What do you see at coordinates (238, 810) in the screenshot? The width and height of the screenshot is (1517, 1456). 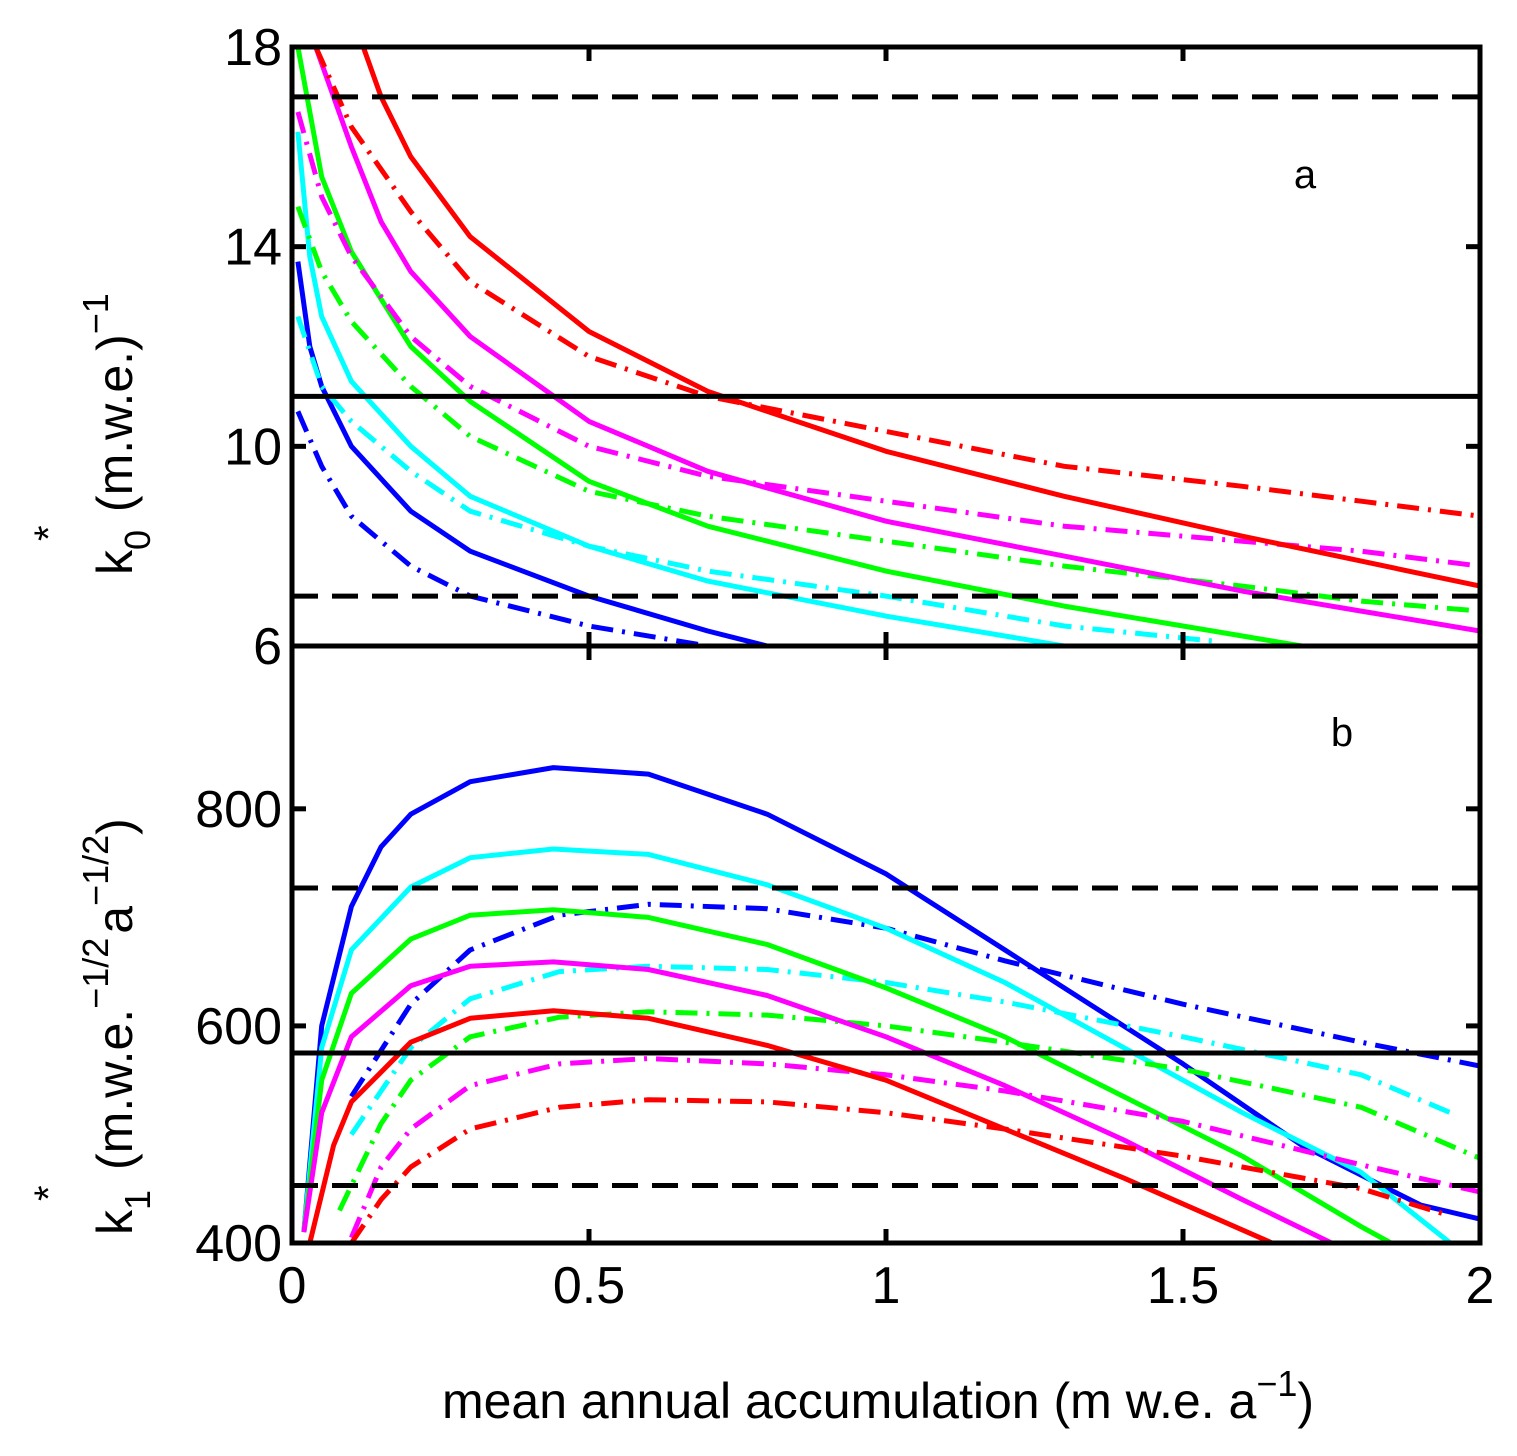 I see `y-tick-label: 800` at bounding box center [238, 810].